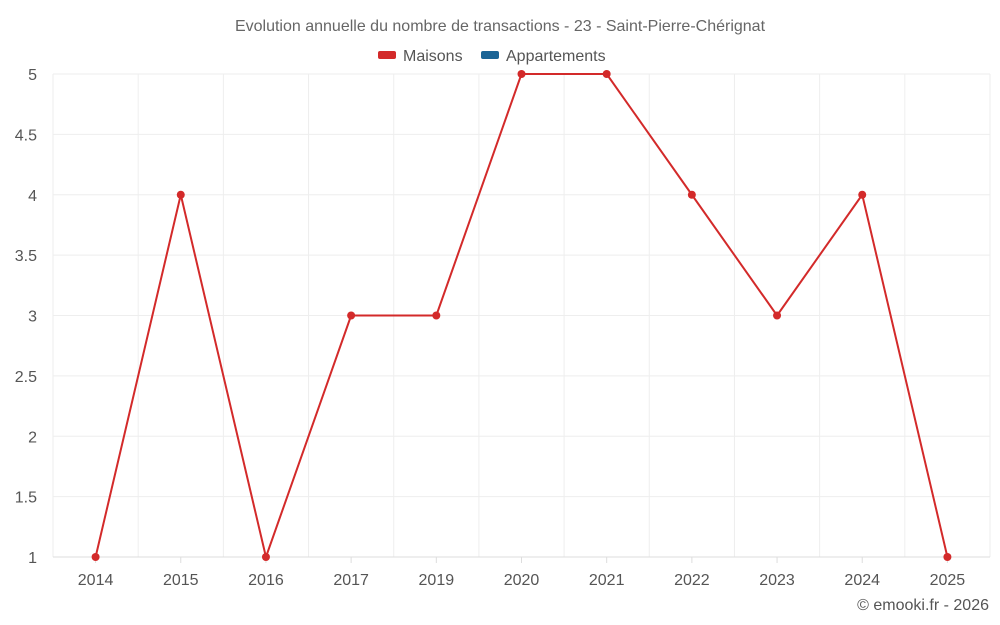  What do you see at coordinates (351, 580) in the screenshot?
I see `x-tick-label: 2017` at bounding box center [351, 580].